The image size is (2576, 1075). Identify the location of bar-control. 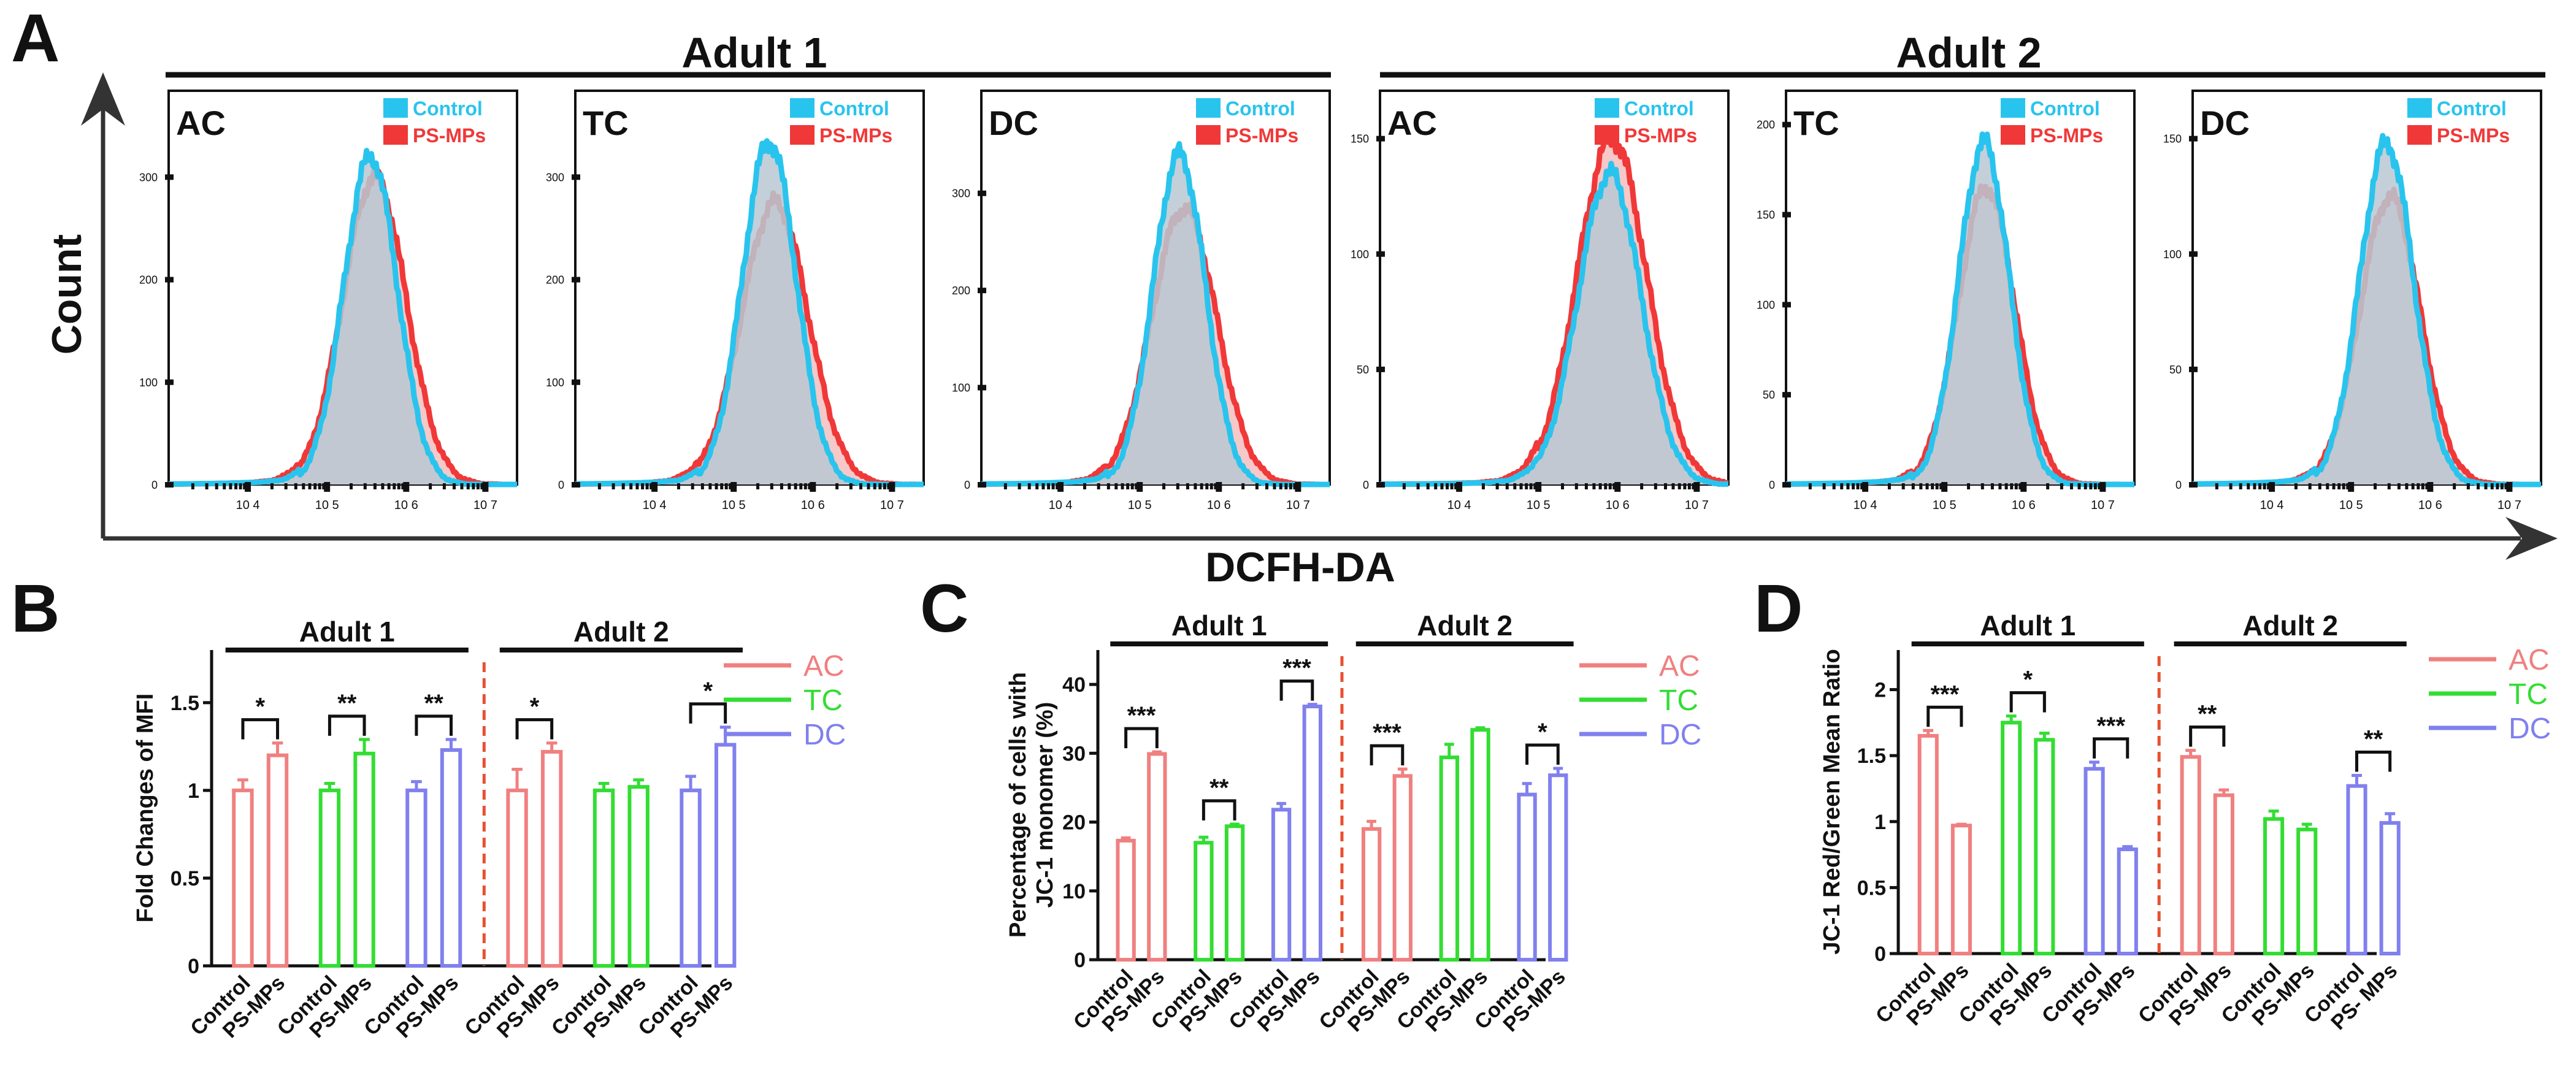
(603, 878).